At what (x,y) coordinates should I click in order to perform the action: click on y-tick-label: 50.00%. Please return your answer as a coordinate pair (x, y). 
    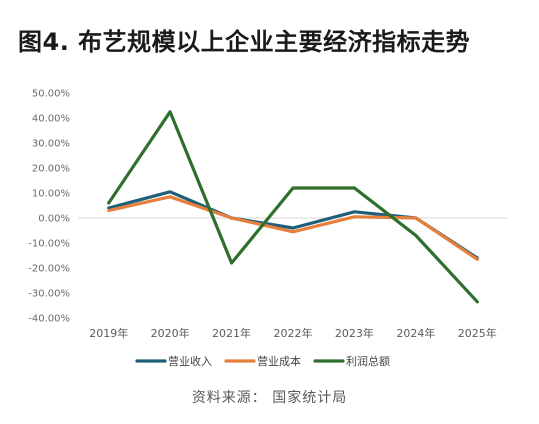
    Looking at the image, I should click on (51, 94).